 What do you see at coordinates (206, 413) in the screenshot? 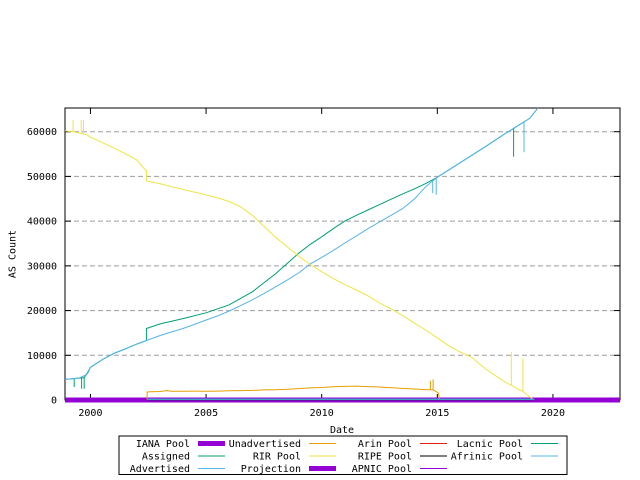
I see `x-tick-label-2005: 2005` at bounding box center [206, 413].